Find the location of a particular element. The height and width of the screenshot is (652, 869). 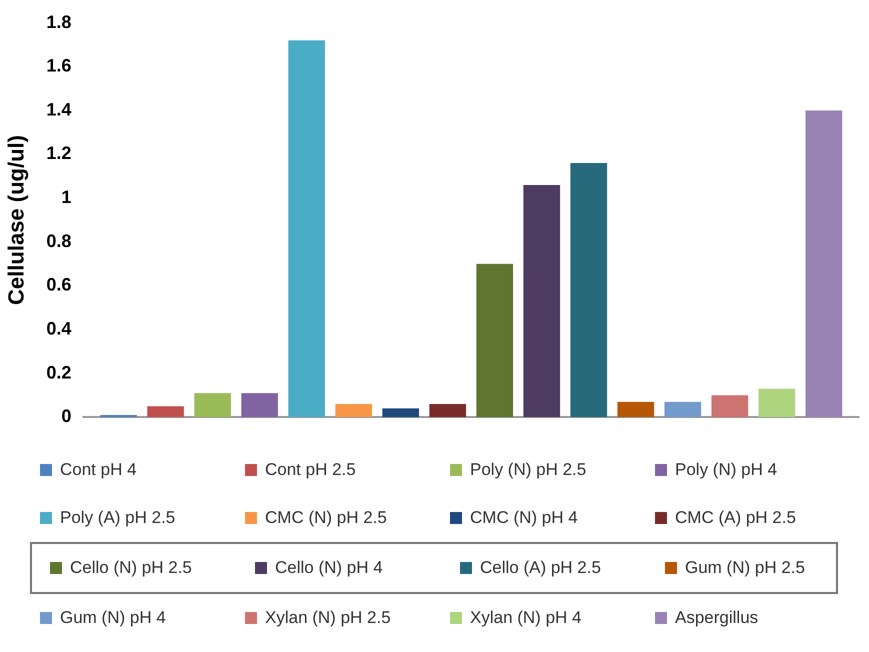

y-tick-label: 0.2 is located at coordinates (59, 372).